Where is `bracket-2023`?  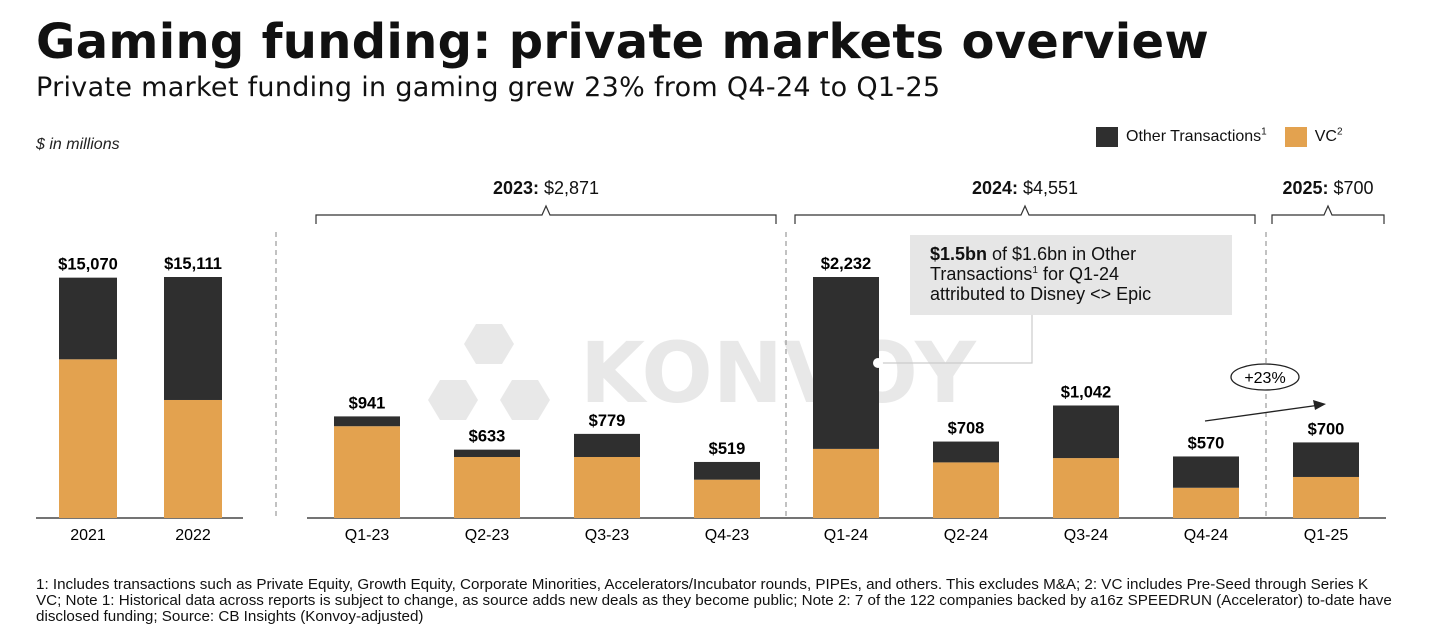
bracket-2023 is located at coordinates (546, 214).